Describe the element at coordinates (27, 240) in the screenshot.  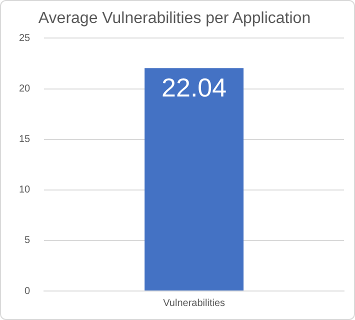
I see `y-tick-label: 5` at that location.